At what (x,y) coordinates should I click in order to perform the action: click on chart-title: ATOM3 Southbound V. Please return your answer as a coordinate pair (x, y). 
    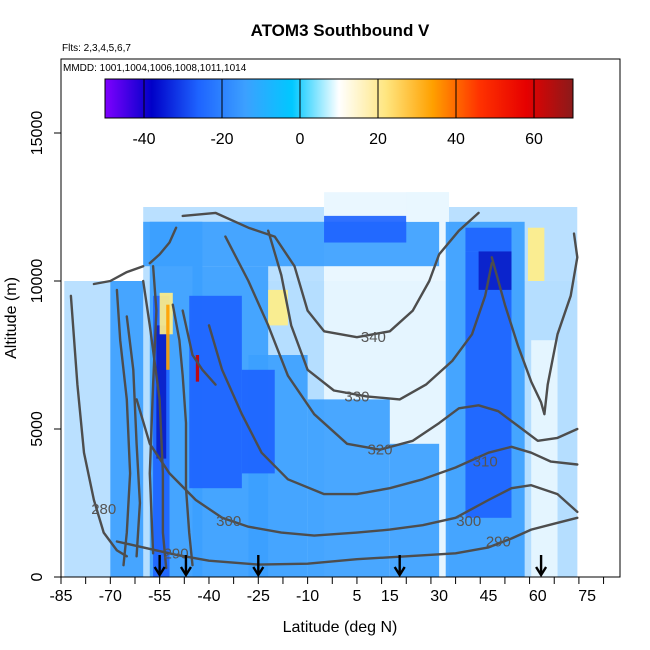
    Looking at the image, I should click on (340, 30).